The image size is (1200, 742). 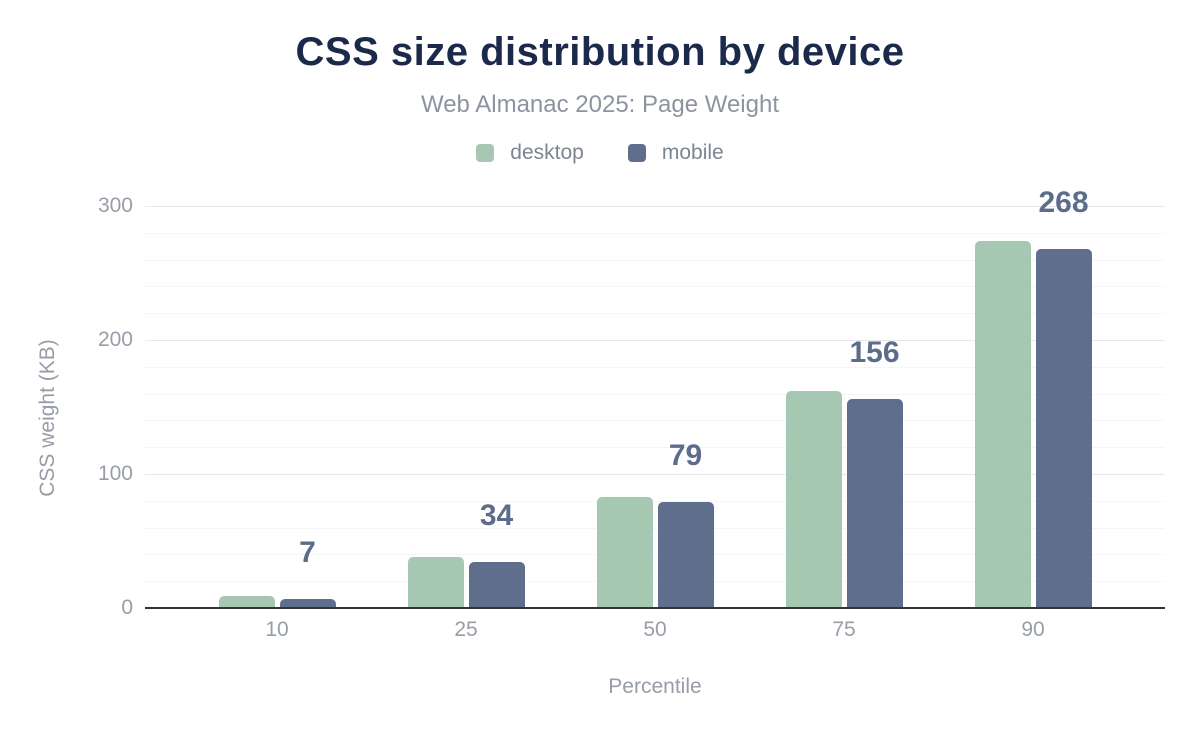 I want to click on legend-item-desktop: desktop, so click(x=530, y=153).